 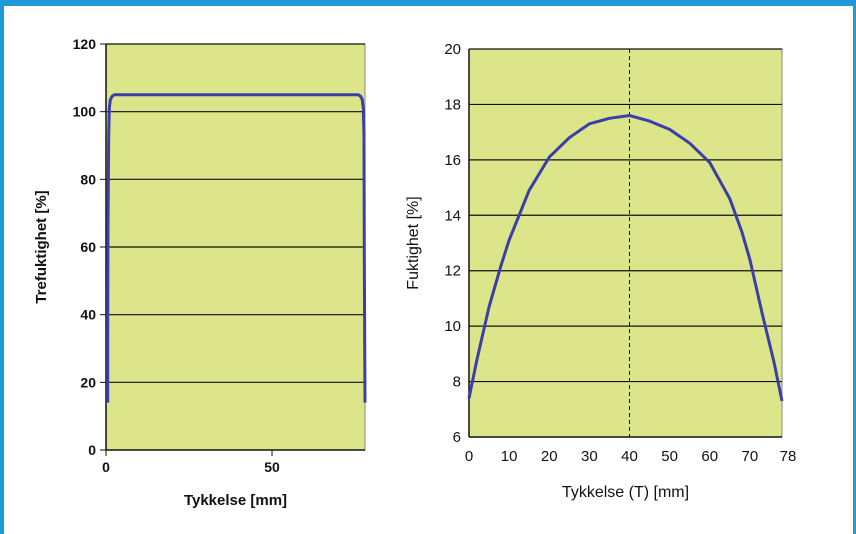 I want to click on y-tick-label: 40, so click(x=88, y=315).